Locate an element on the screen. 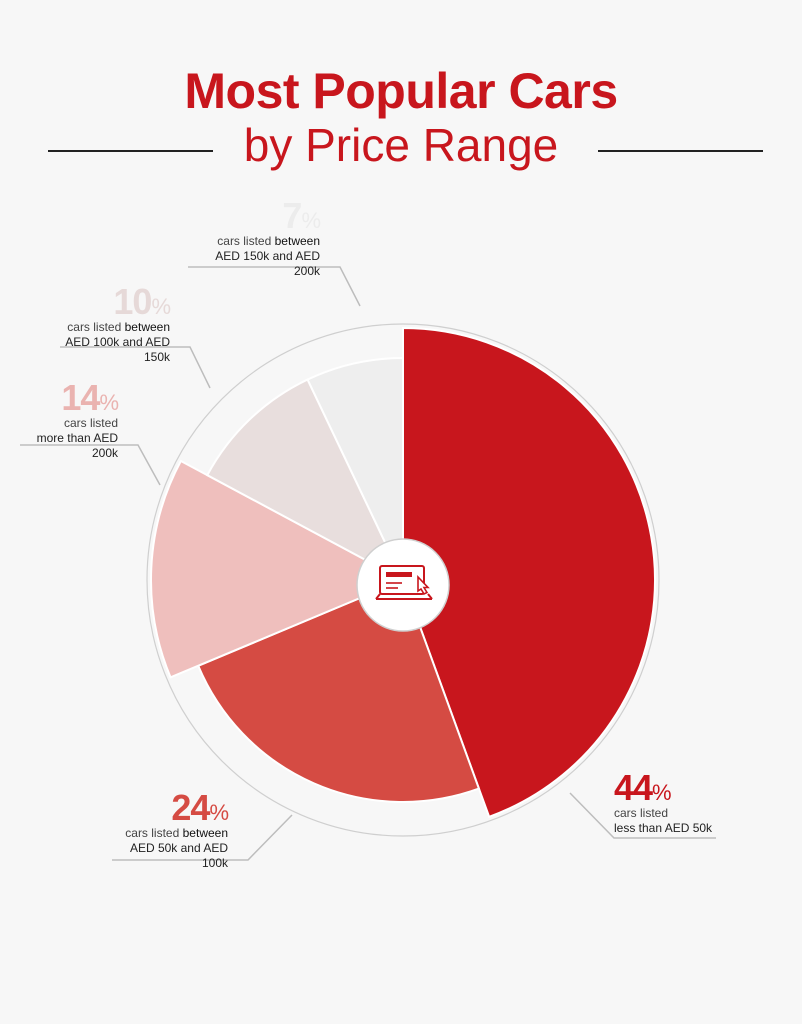  subtitle-row: by Price Range is located at coordinates (401, 148).